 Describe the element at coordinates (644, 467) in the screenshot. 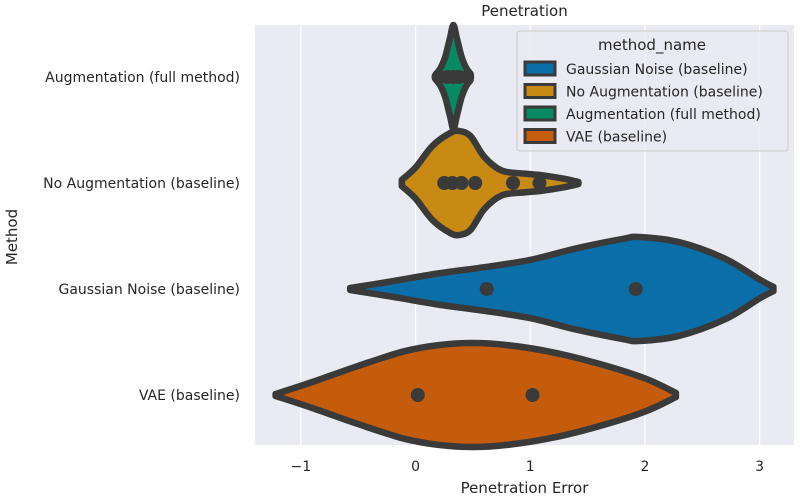

I see `x-tick-label: 2` at that location.